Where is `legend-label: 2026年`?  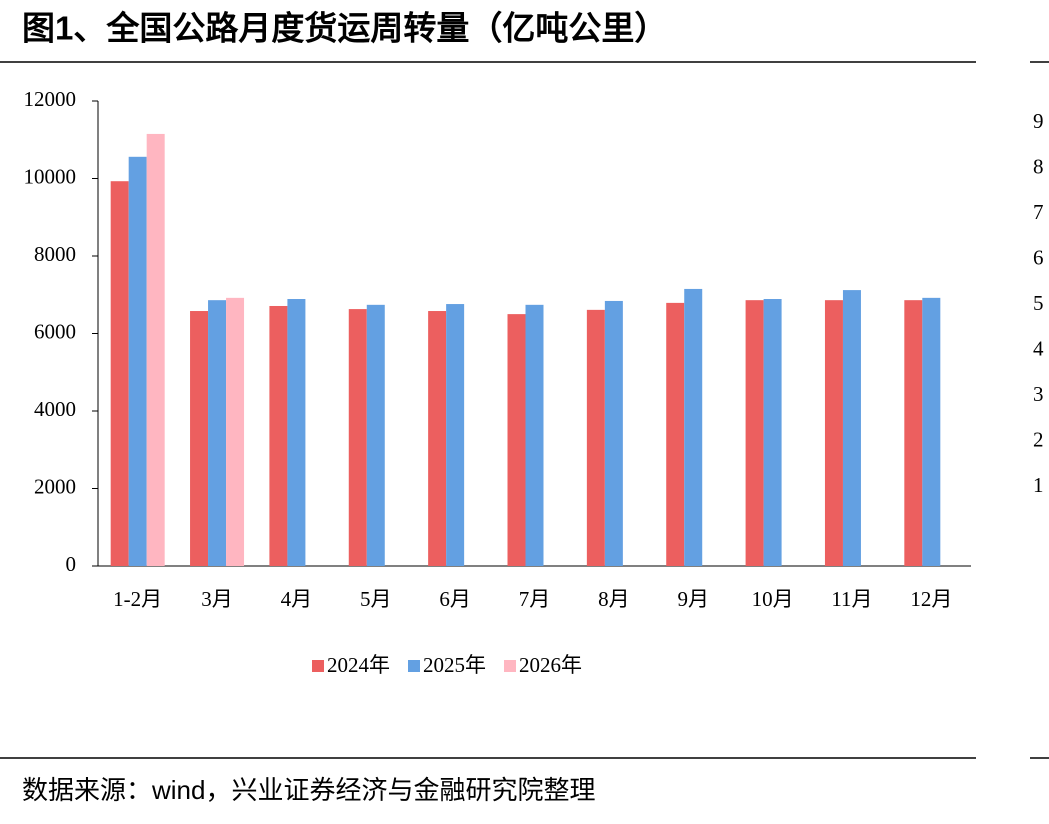 legend-label: 2026年 is located at coordinates (550, 665).